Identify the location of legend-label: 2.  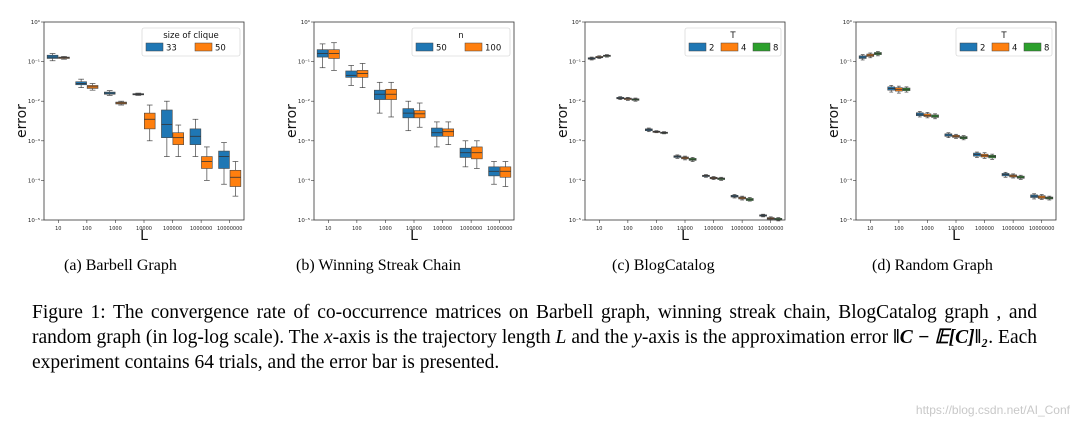
(982, 49).